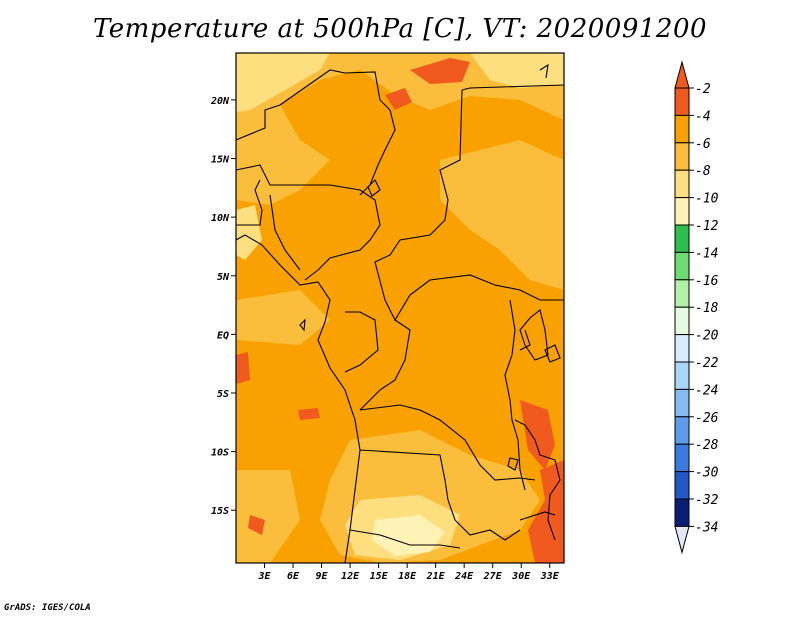 This screenshot has width=800, height=618. Describe the element at coordinates (47, 608) in the screenshot. I see `credit-text: GrADS: IGES/COLA` at that location.